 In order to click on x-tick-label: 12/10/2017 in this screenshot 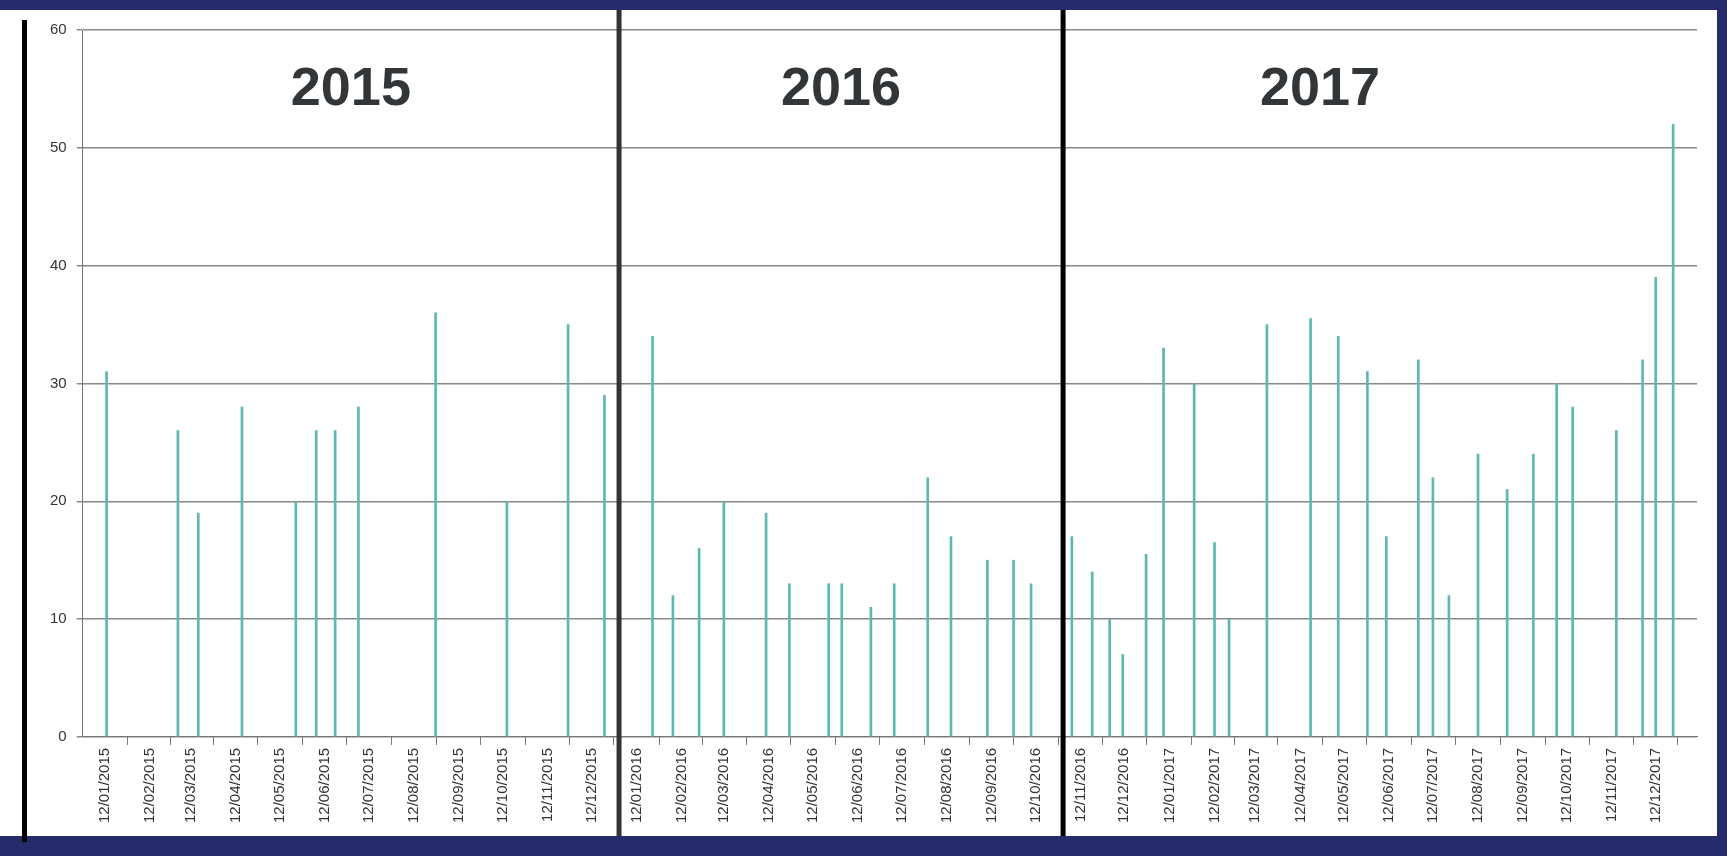, I will do `click(1565, 785)`.